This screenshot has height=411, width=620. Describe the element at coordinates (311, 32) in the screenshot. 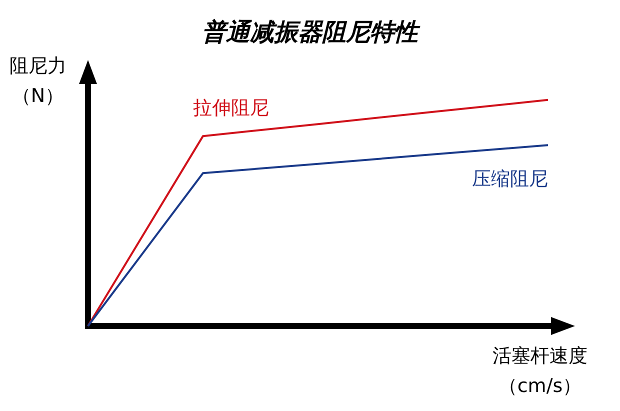

I see `chart-title: 普通减振器阻尼特性` at that location.